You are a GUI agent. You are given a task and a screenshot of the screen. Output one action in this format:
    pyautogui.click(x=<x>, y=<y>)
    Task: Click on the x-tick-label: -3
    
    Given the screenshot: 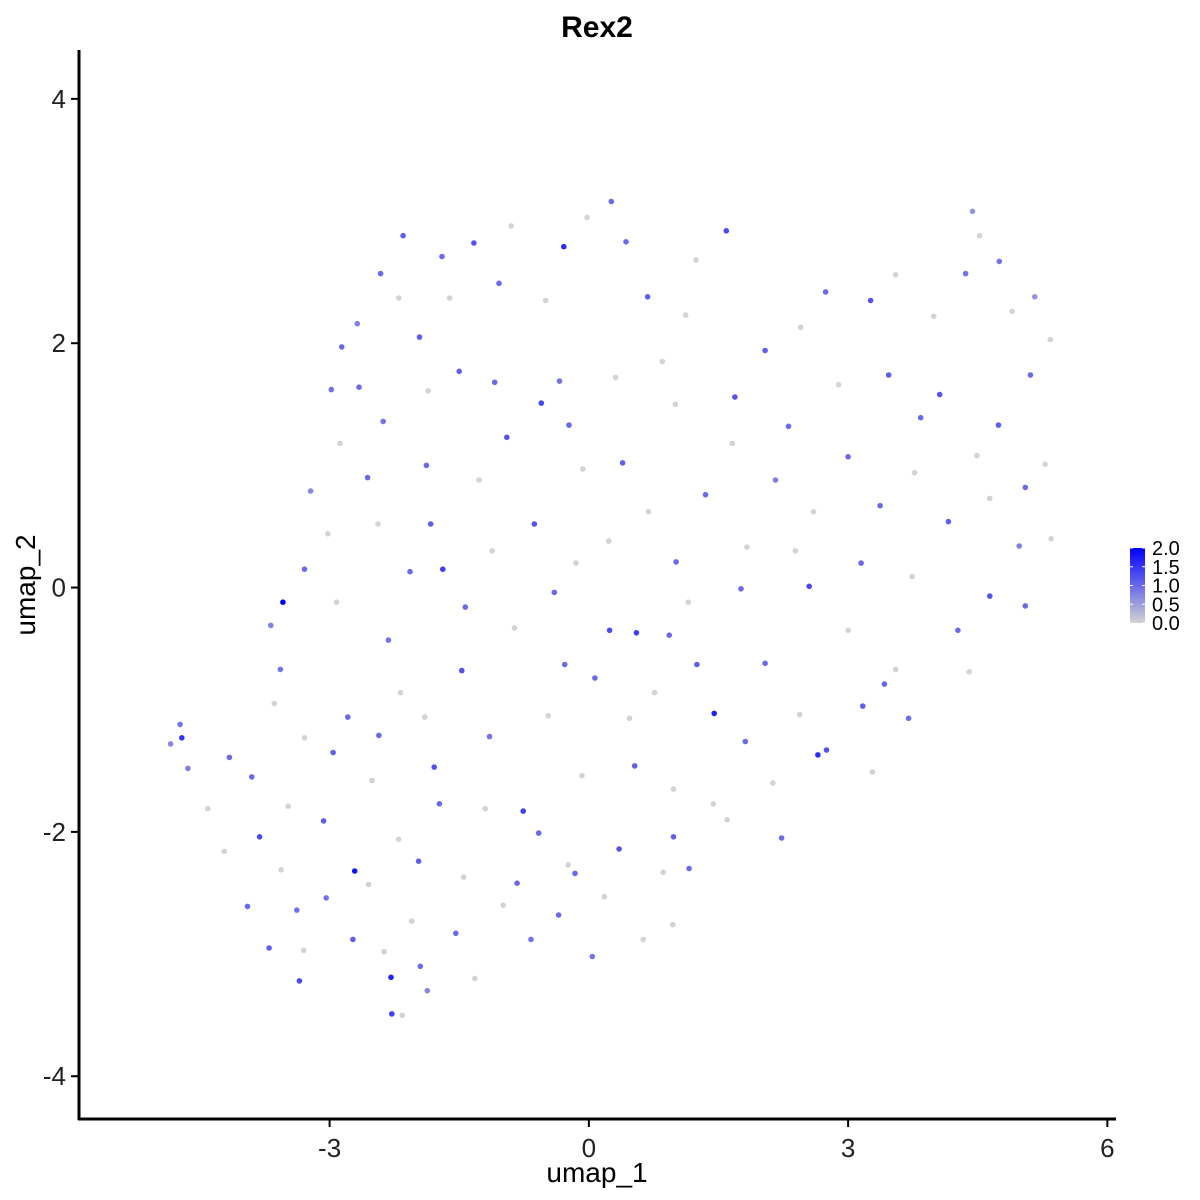 What is the action you would take?
    pyautogui.click(x=329, y=1148)
    